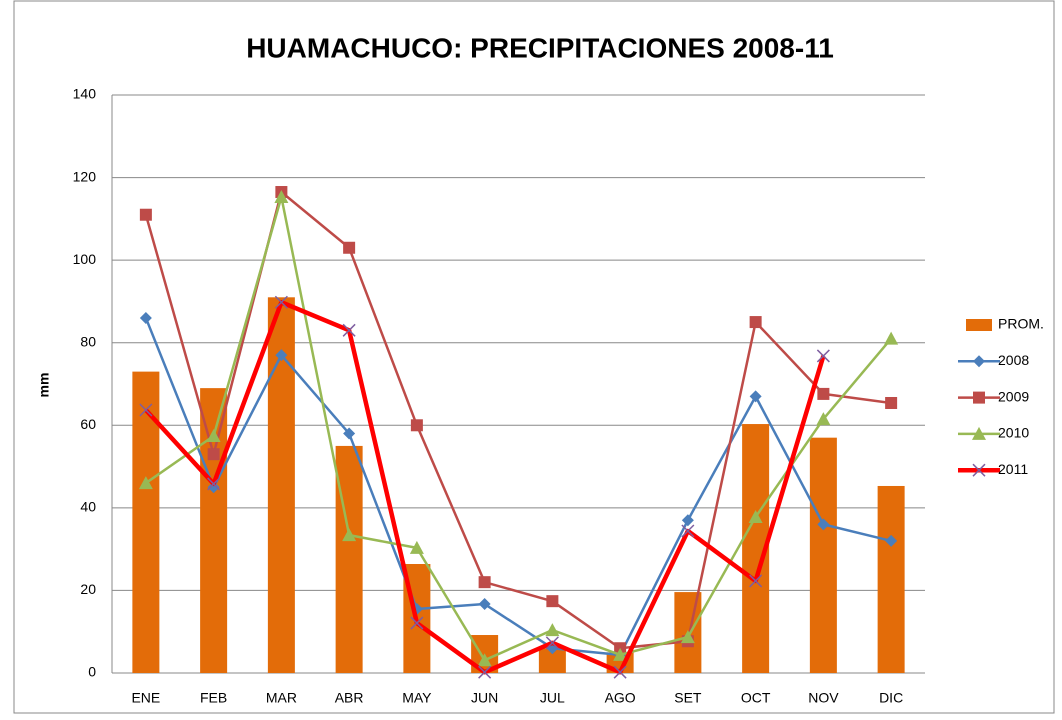 The image size is (1062, 720). Describe the element at coordinates (1013, 433) in the screenshot. I see `legend-label: 2010` at that location.